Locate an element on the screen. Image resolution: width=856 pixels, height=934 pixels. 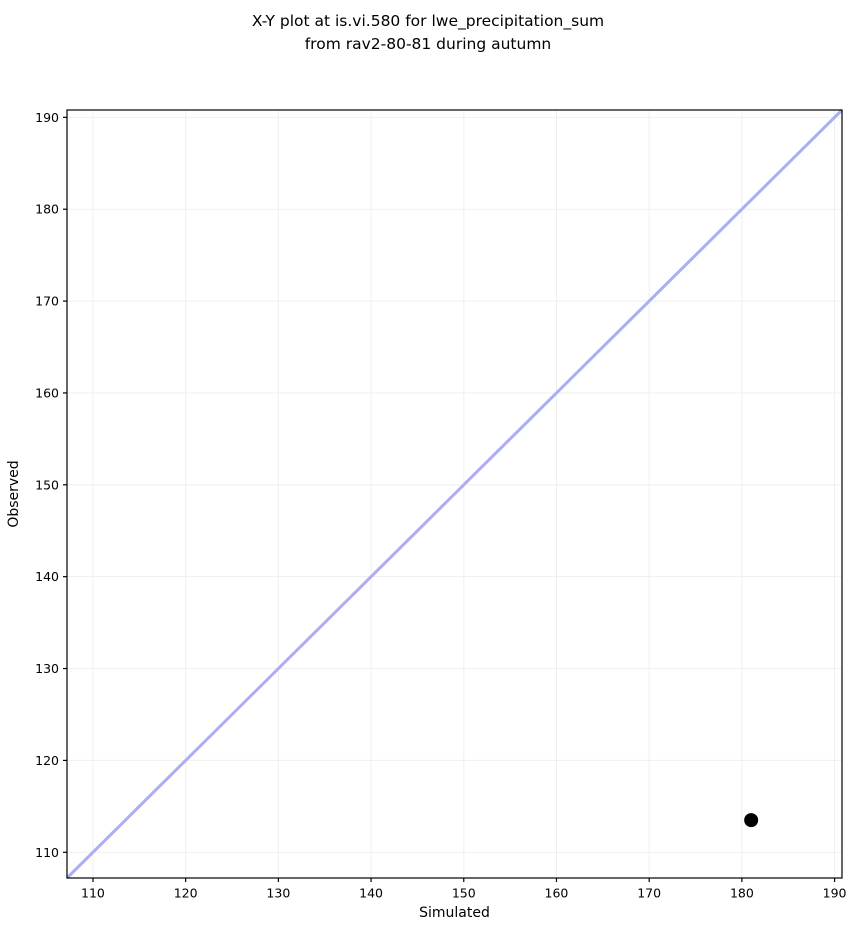
x-tick-label: 130 is located at coordinates (278, 893).